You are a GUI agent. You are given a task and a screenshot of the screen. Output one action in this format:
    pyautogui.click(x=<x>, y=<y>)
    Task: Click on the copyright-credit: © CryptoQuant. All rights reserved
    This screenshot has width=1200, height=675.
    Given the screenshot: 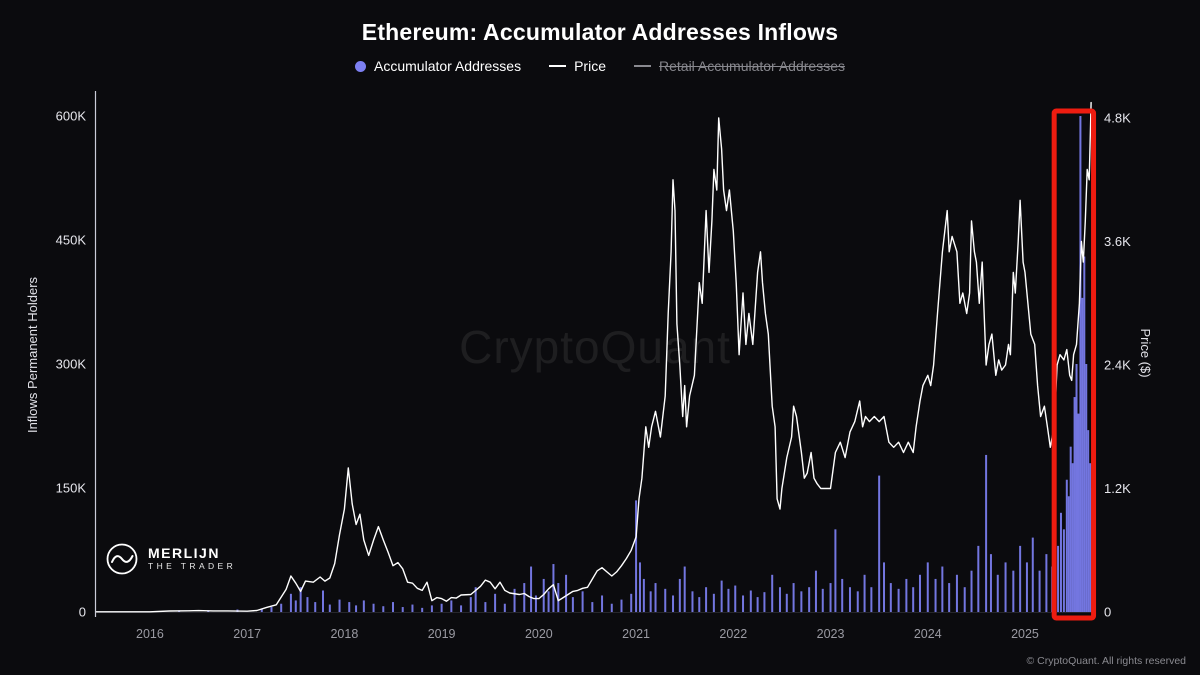 What is the action you would take?
    pyautogui.click(x=1106, y=661)
    